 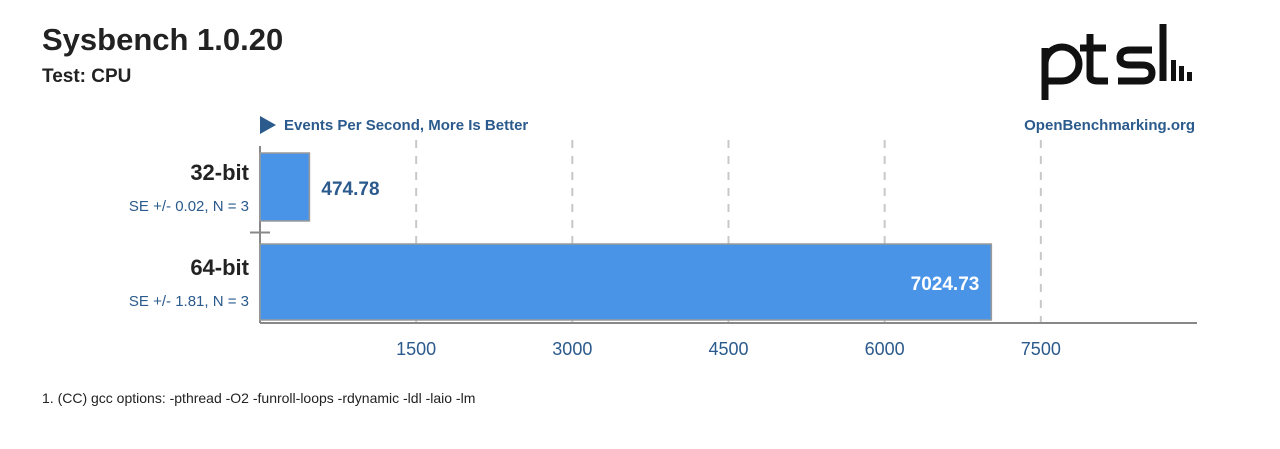 I want to click on category-label: 64-bit, so click(x=219, y=267).